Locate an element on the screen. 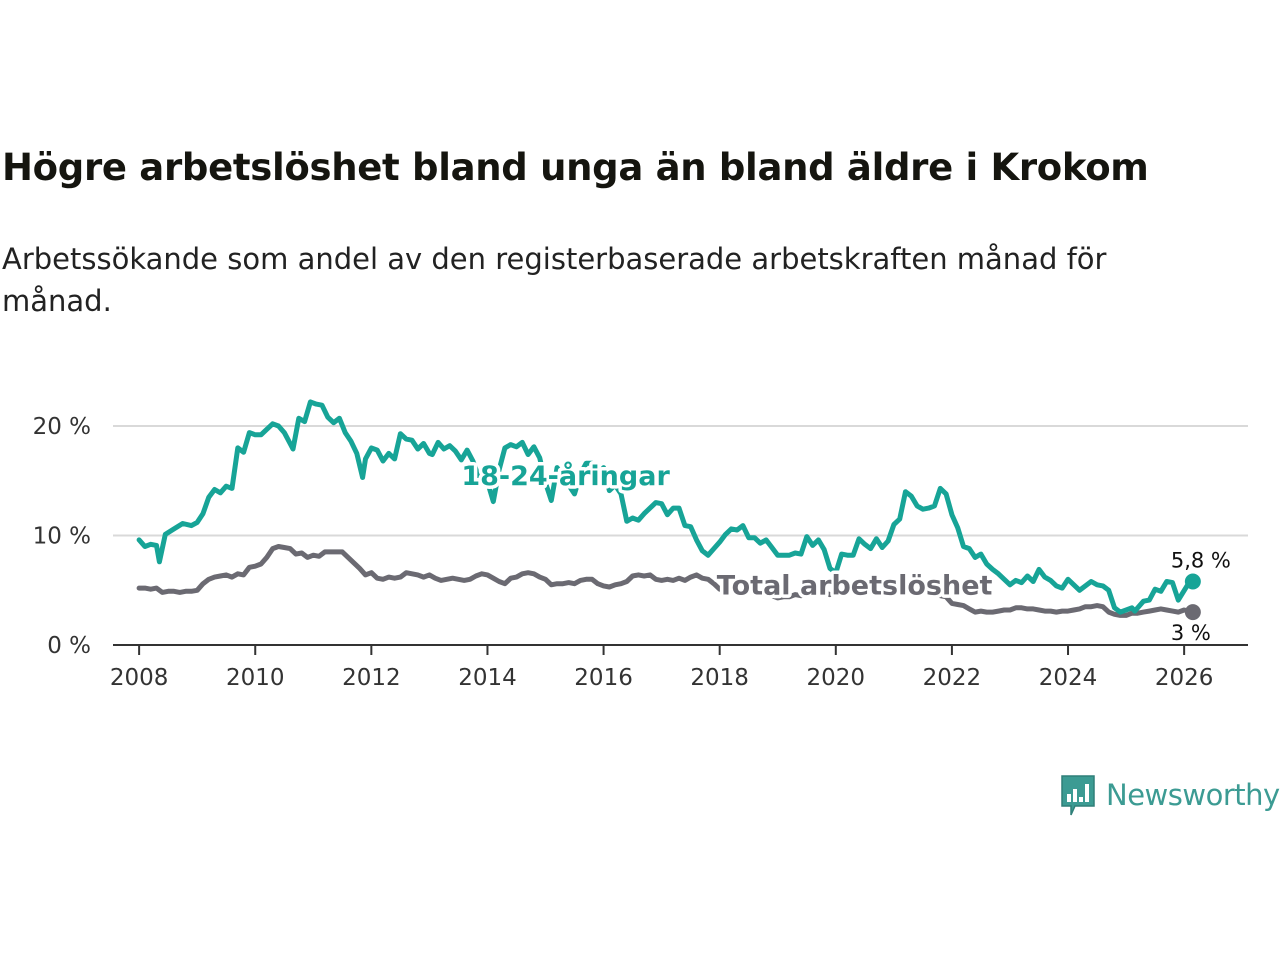 This screenshot has width=1280, height=960. x-tick-label: 2018 is located at coordinates (719, 678).